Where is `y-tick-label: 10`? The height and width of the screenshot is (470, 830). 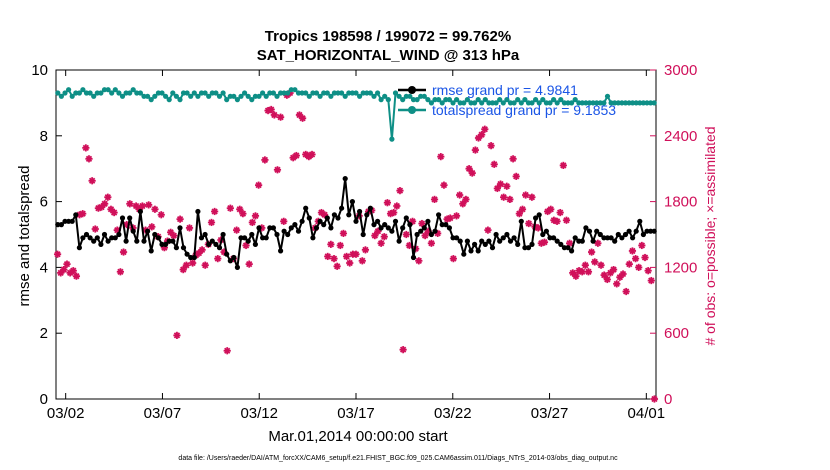
y-tick-label: 10 is located at coordinates (39, 70).